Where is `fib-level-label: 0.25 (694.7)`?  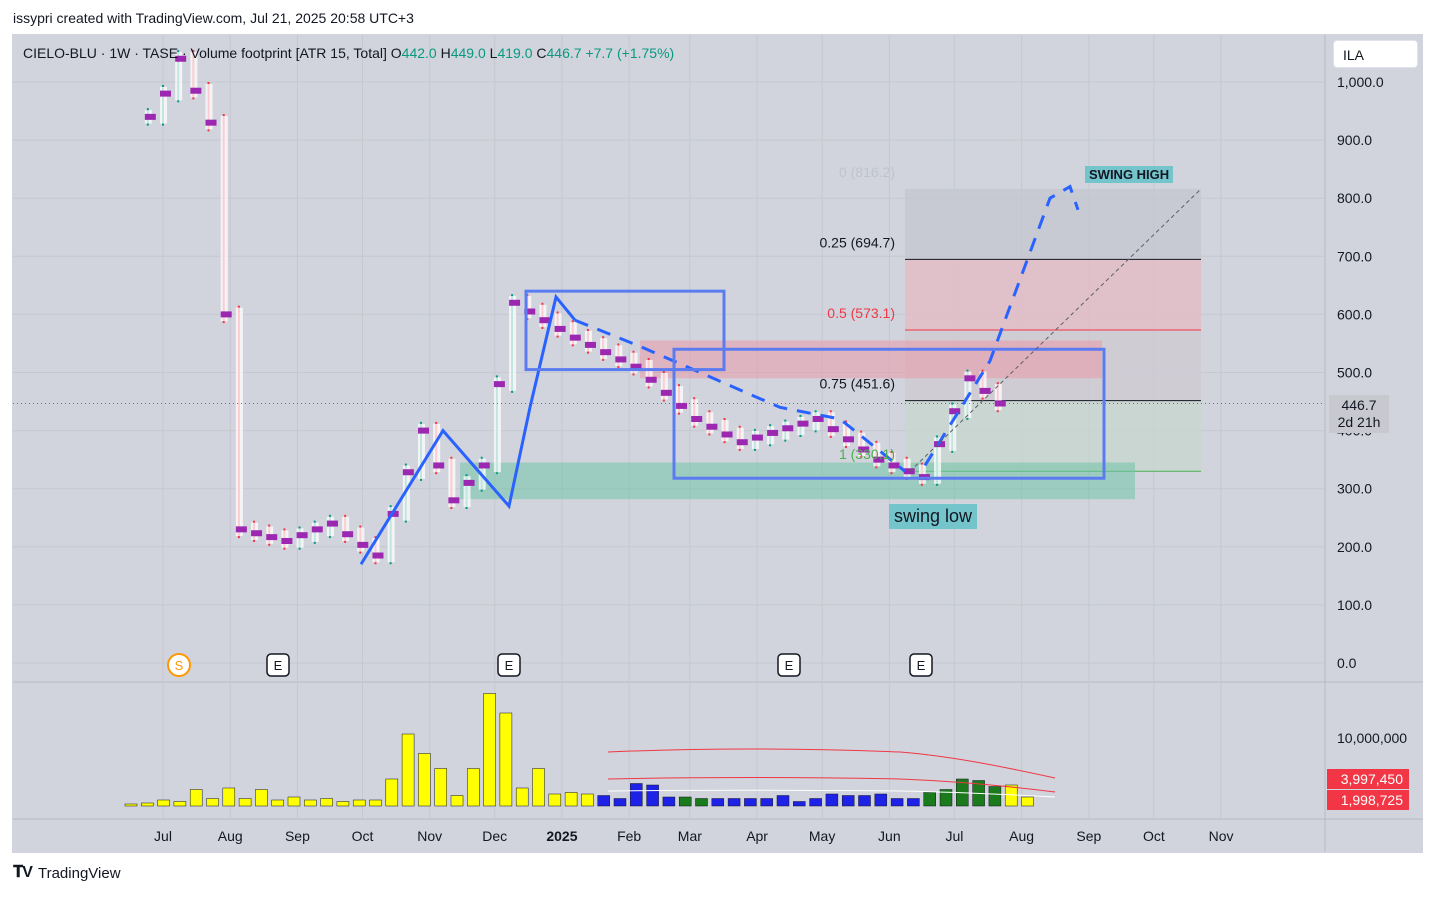
fib-level-label: 0.25 (694.7) is located at coordinates (858, 242).